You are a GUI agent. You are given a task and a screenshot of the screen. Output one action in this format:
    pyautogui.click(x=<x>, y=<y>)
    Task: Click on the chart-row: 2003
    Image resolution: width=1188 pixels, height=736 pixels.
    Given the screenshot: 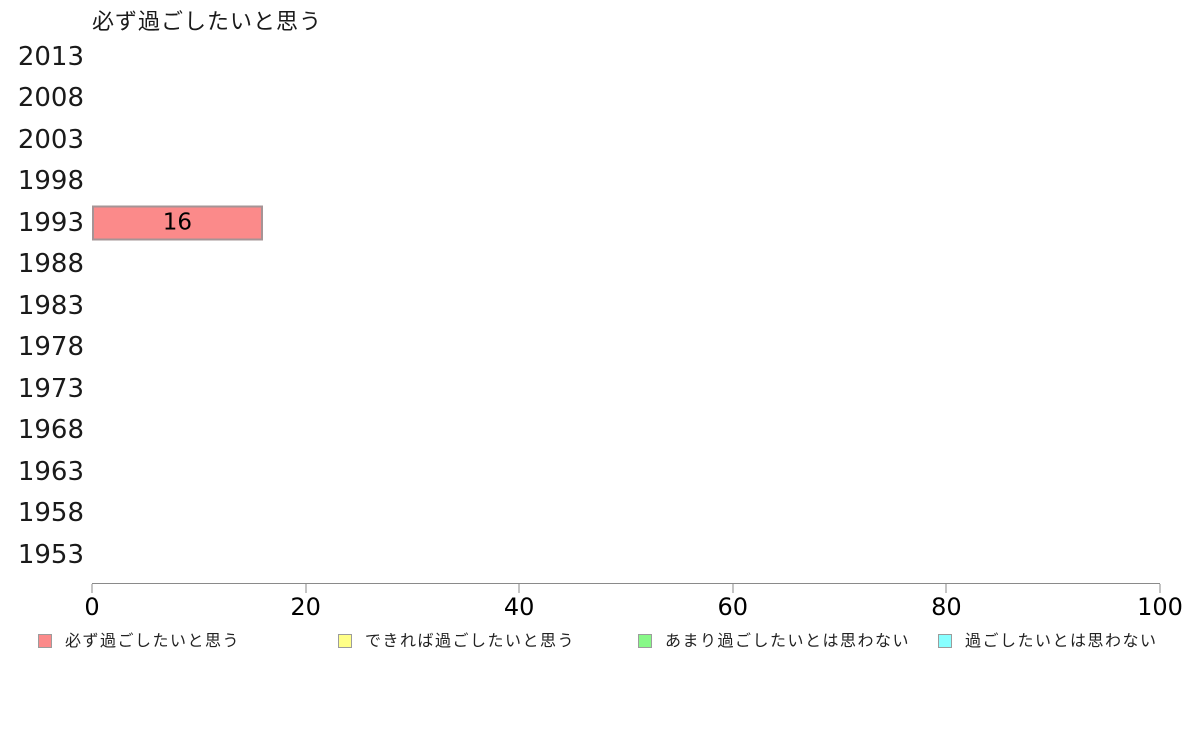 What is the action you would take?
    pyautogui.click(x=594, y=140)
    